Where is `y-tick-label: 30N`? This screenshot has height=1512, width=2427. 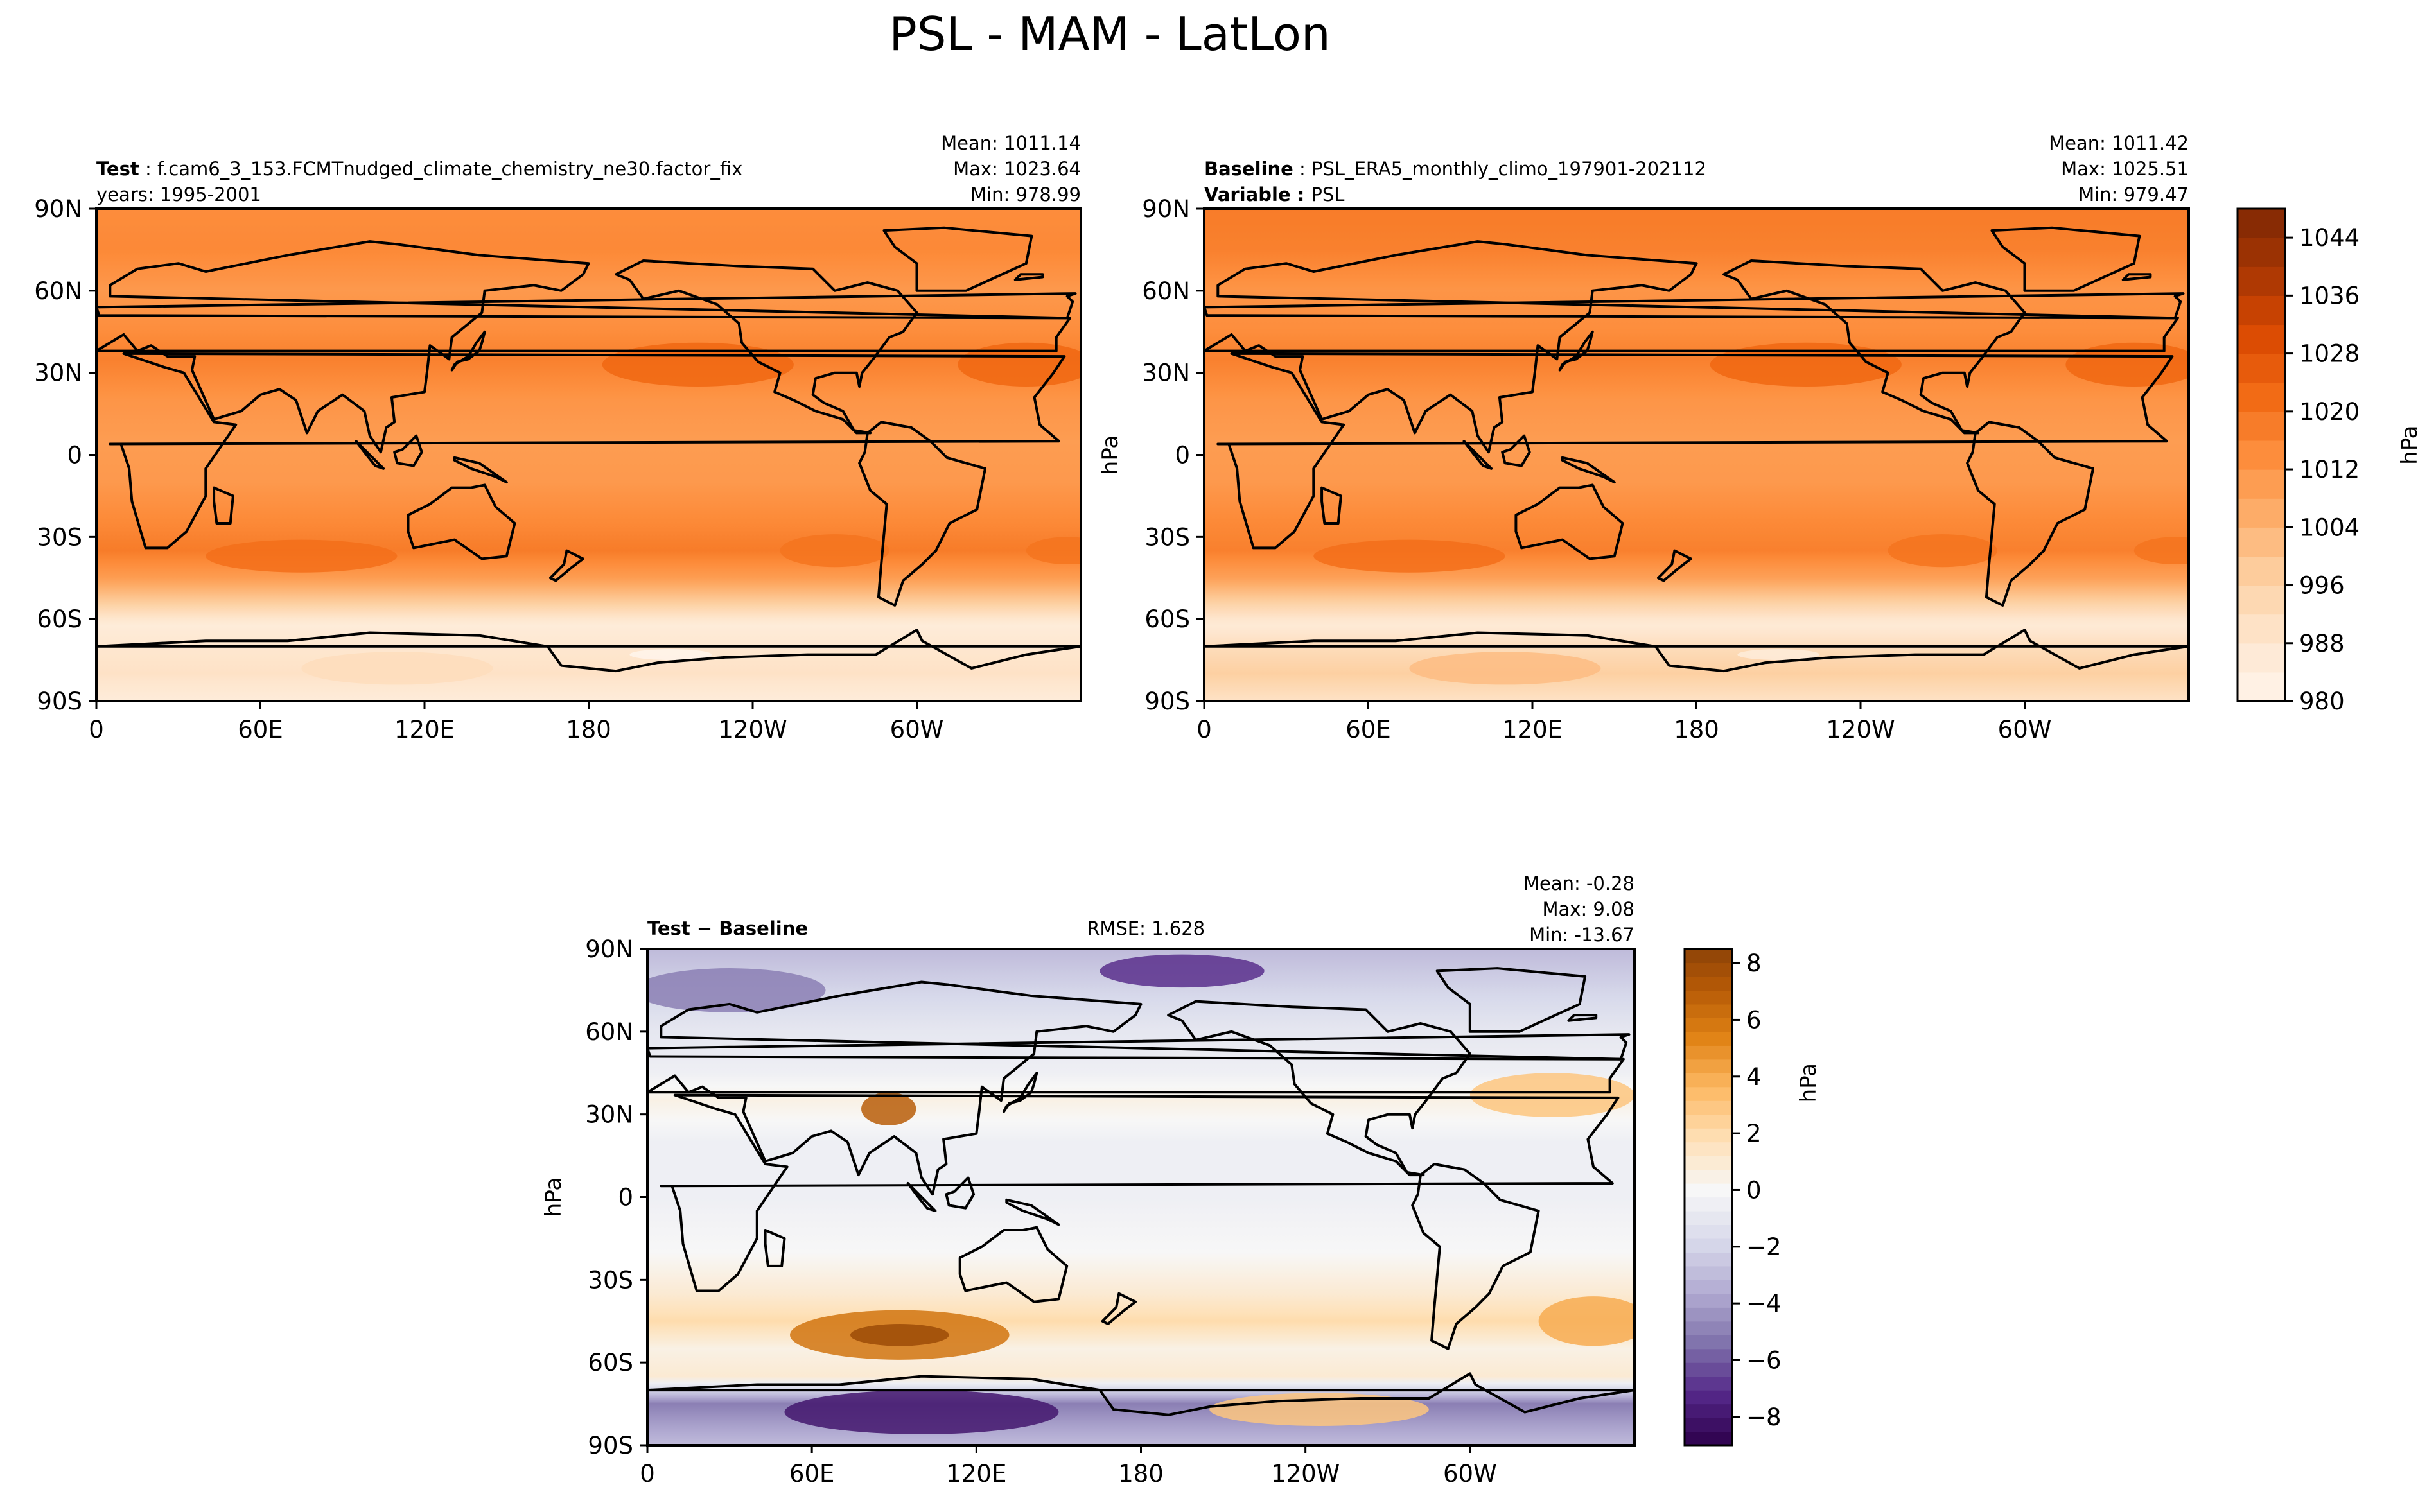 y-tick-label: 30N is located at coordinates (609, 1115).